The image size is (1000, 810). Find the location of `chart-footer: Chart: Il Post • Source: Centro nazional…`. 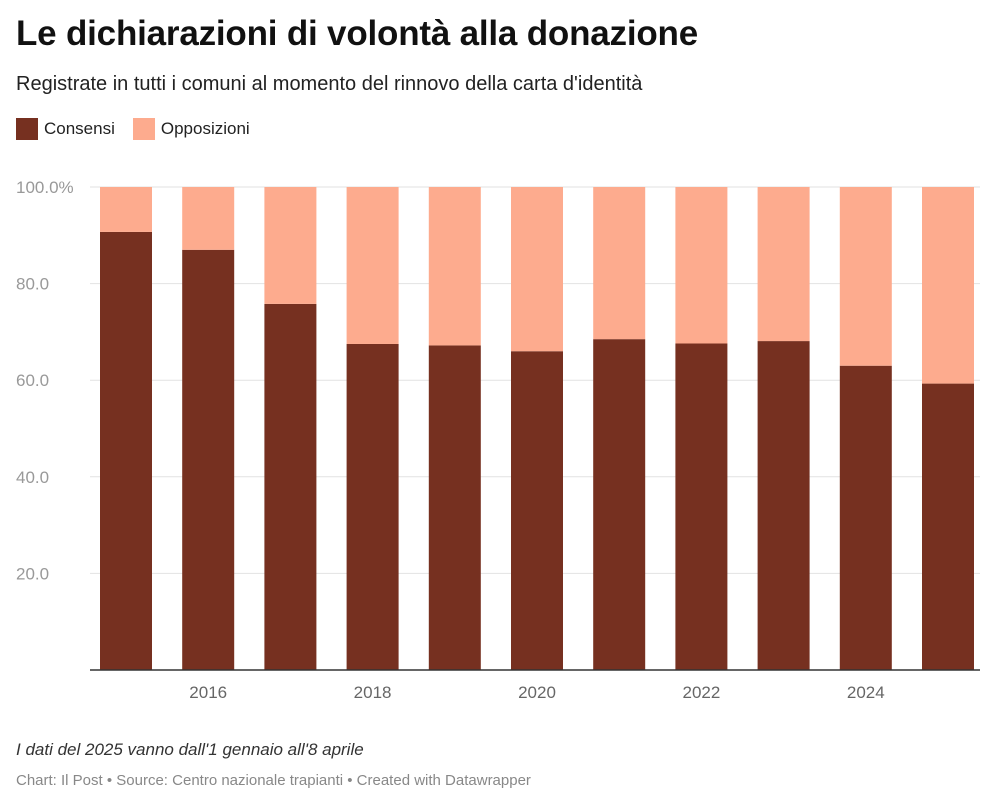

chart-footer: Chart: Il Post • Source: Centro nazional… is located at coordinates (273, 780).